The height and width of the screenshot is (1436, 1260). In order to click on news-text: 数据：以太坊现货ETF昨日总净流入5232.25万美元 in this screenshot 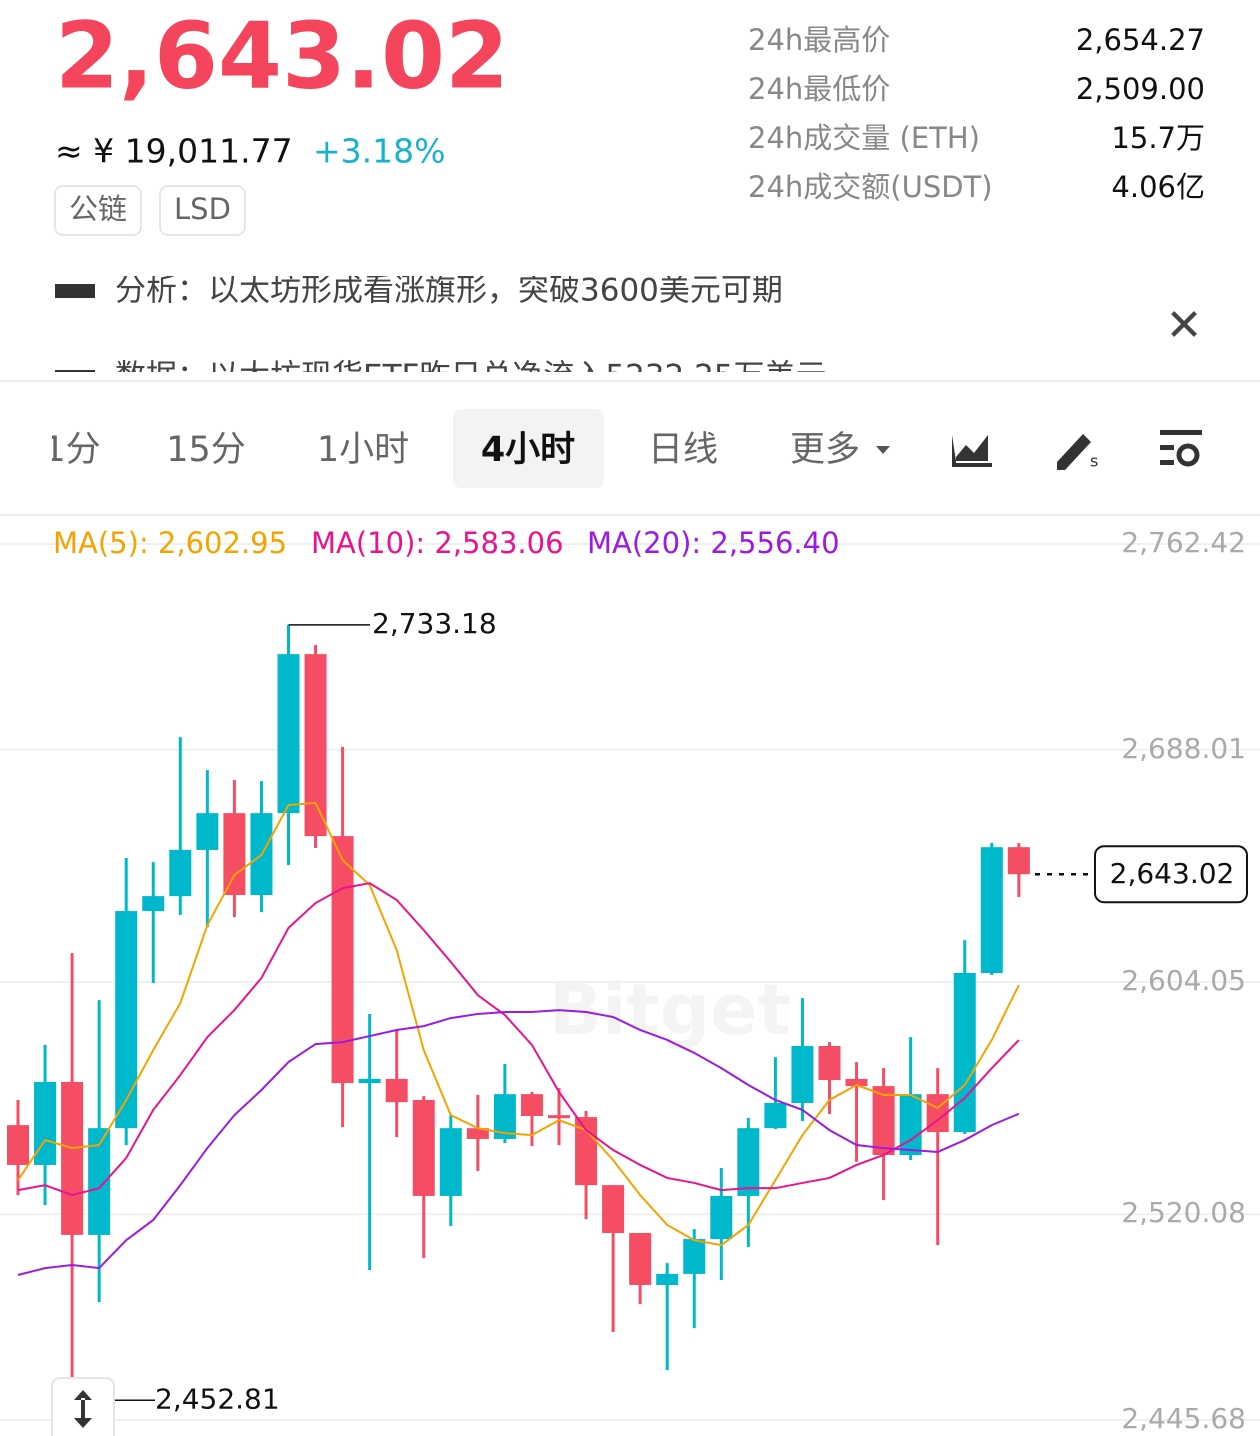, I will do `click(471, 377)`.